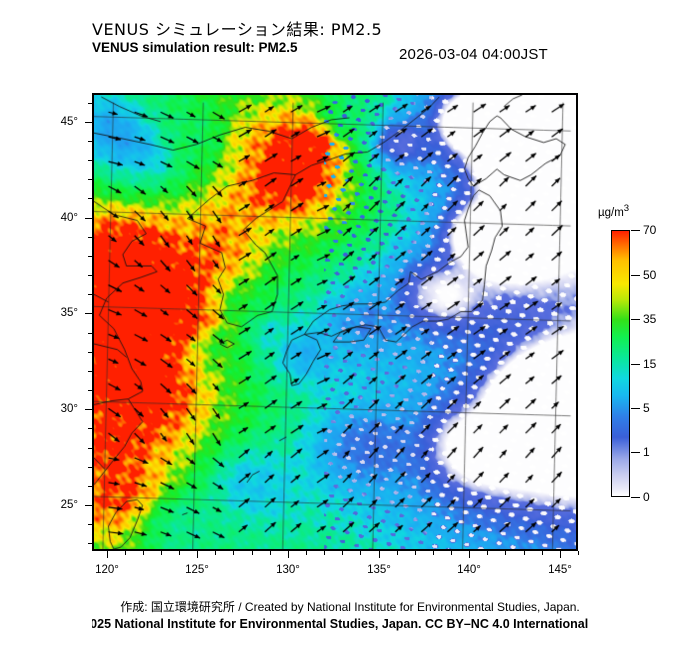 The image size is (700, 649). I want to click on x-axis-tick-label: 140°, so click(469, 570).